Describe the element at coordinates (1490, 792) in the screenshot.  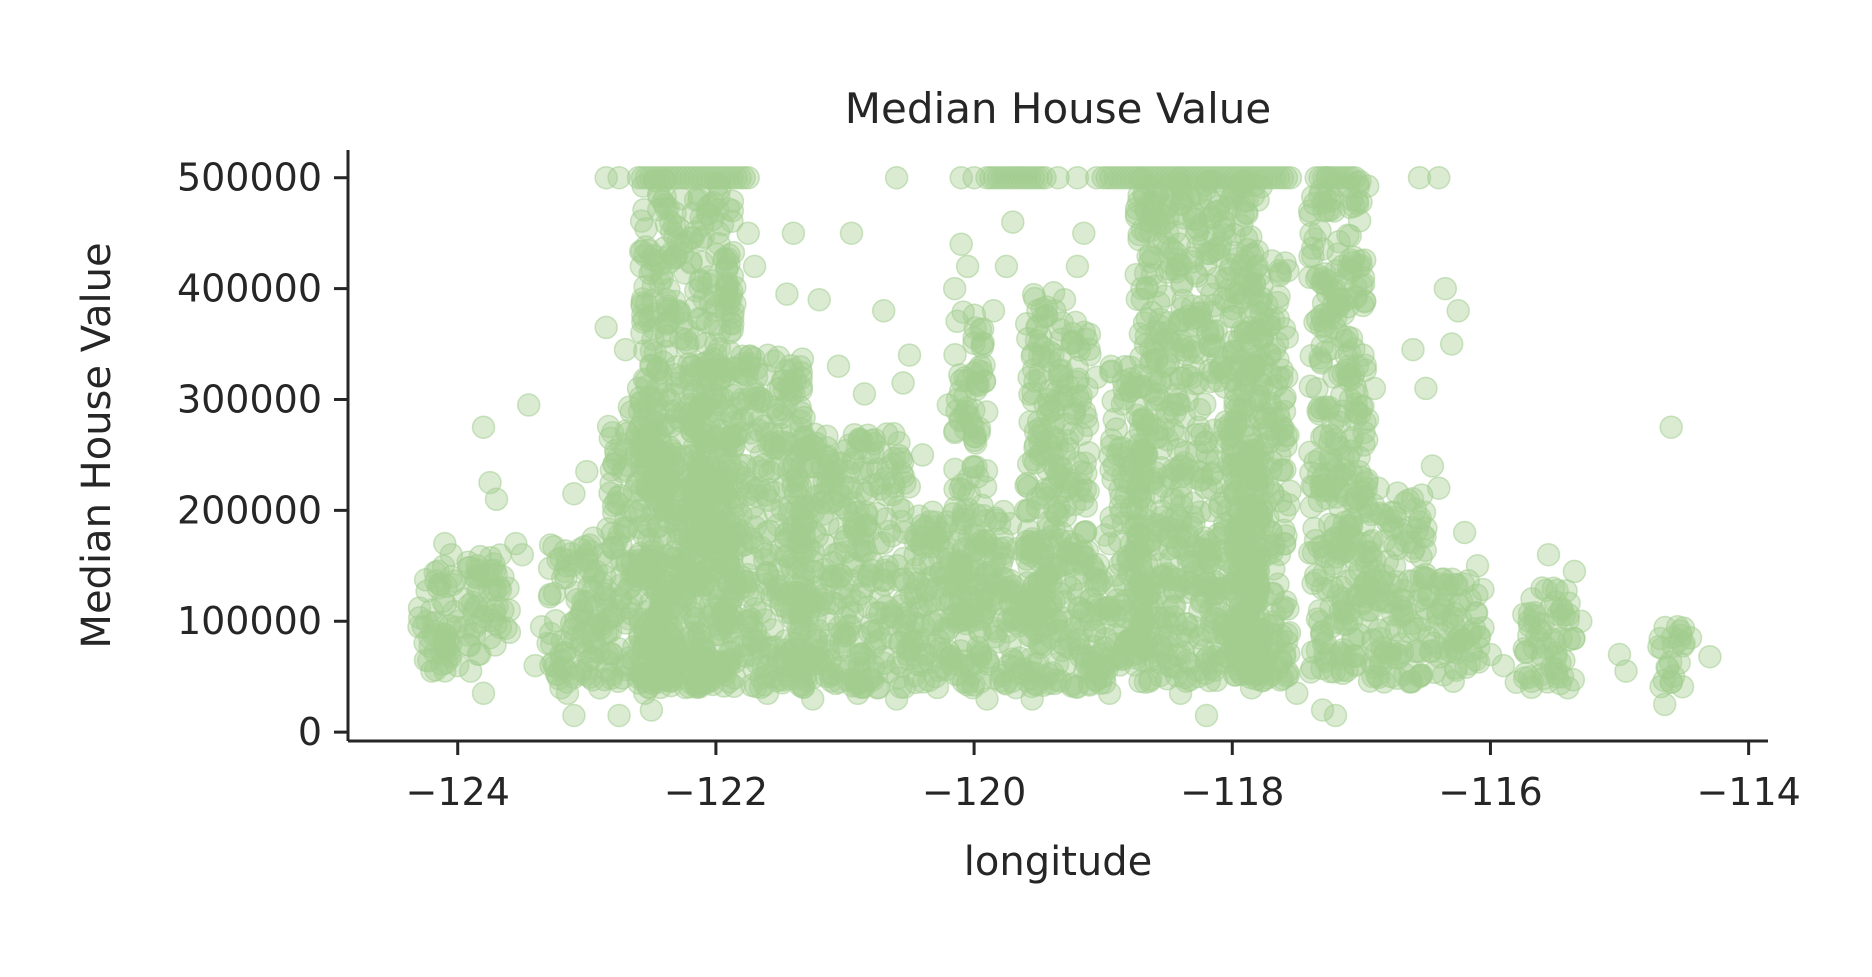
I see `x-tick-label: −116` at that location.